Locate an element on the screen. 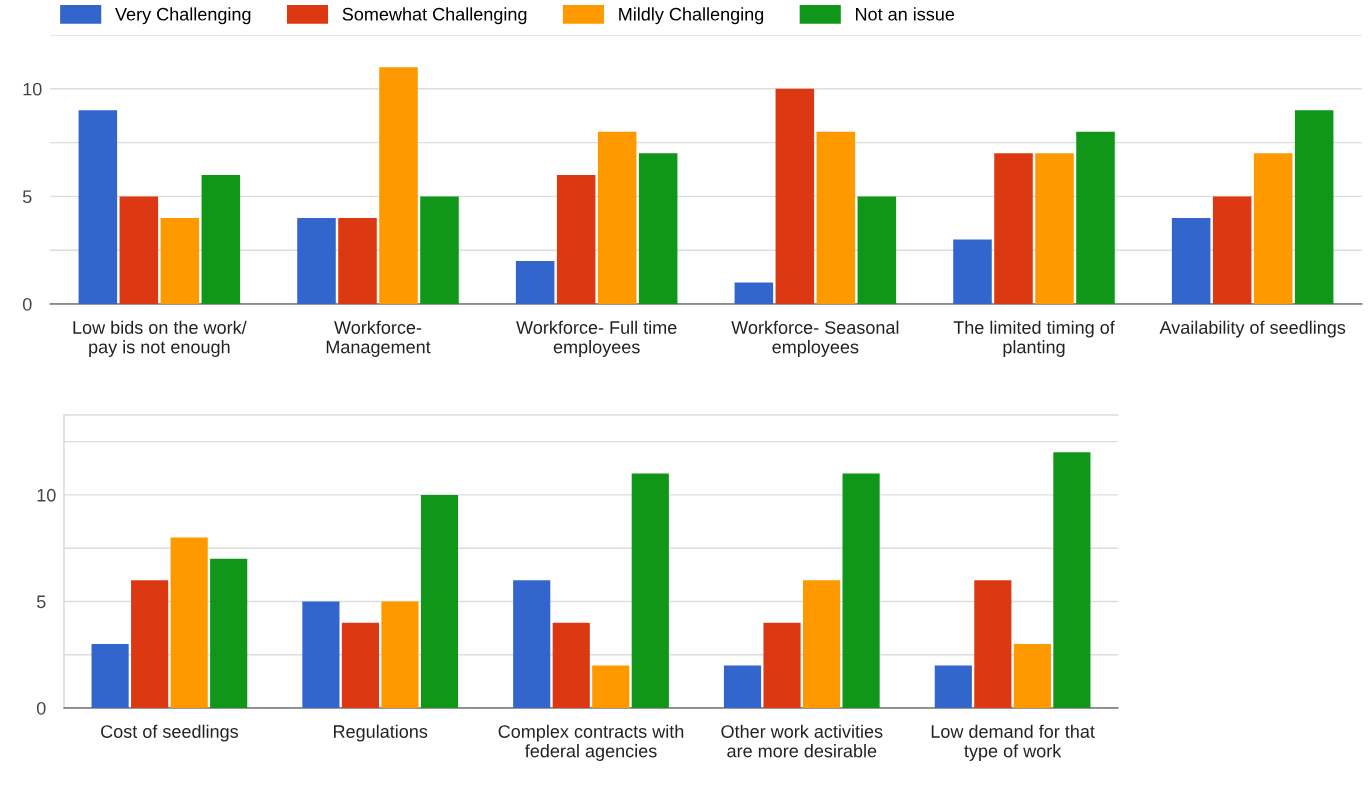 This screenshot has width=1370, height=812. legend-label: Somewhat Challenging is located at coordinates (434, 16).